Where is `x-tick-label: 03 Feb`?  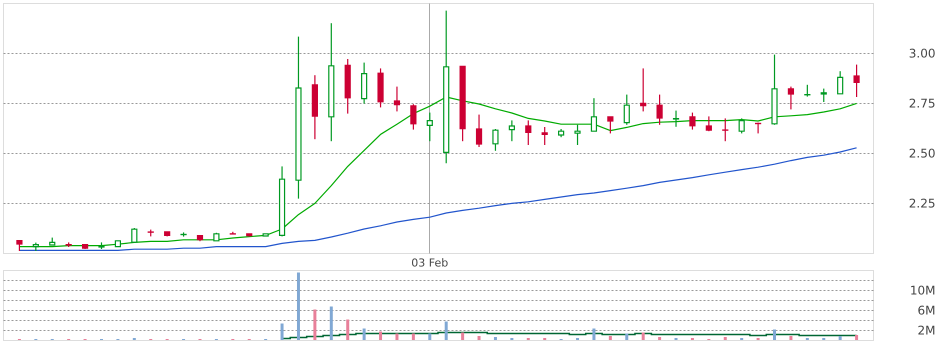 x-tick-label: 03 Feb is located at coordinates (429, 263).